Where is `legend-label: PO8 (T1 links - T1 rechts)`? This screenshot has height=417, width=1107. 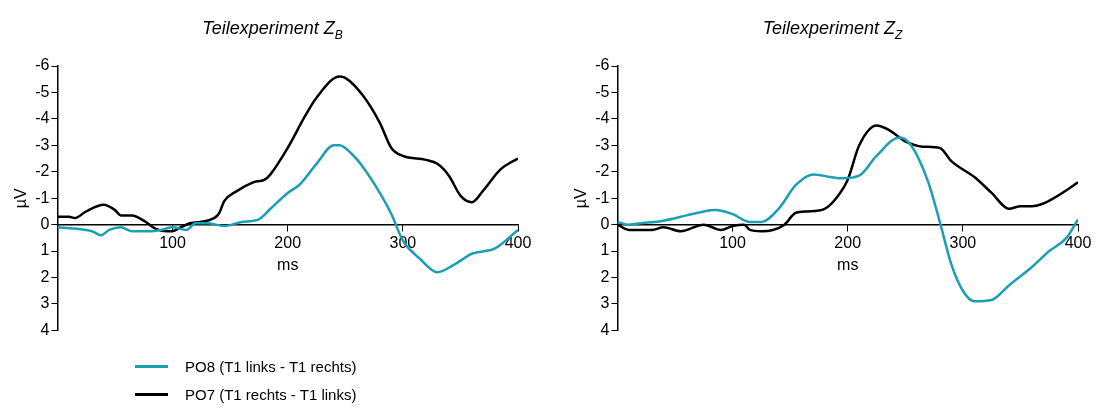
legend-label: PO8 (T1 links - T1 rechts) is located at coordinates (271, 366).